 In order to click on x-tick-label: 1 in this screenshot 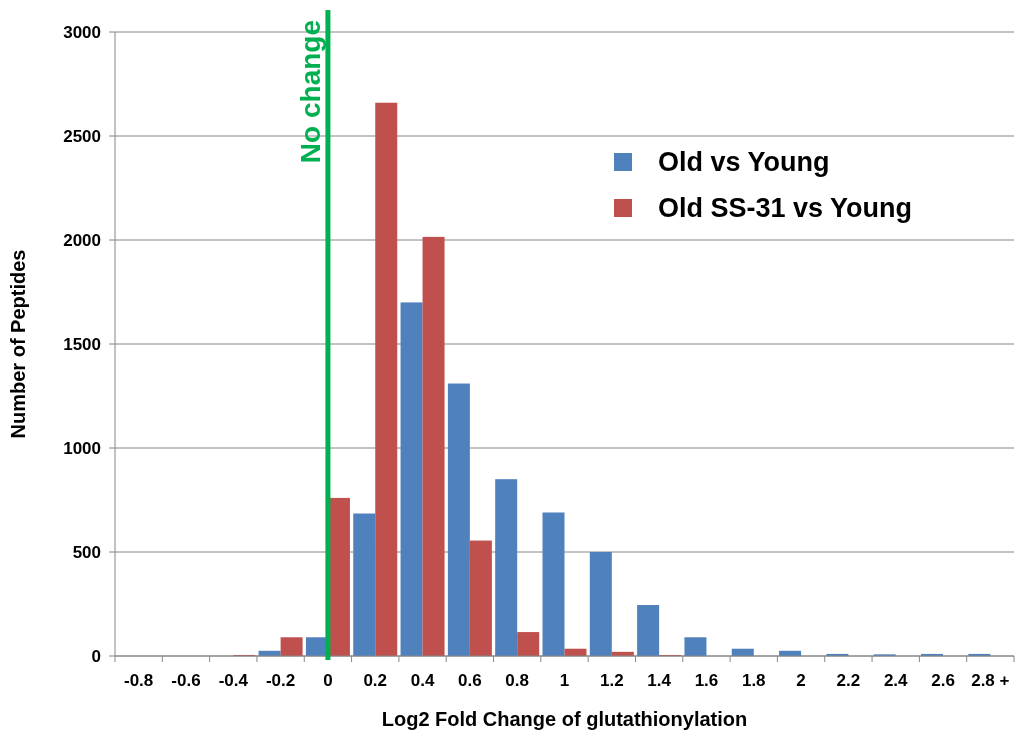, I will do `click(564, 680)`.